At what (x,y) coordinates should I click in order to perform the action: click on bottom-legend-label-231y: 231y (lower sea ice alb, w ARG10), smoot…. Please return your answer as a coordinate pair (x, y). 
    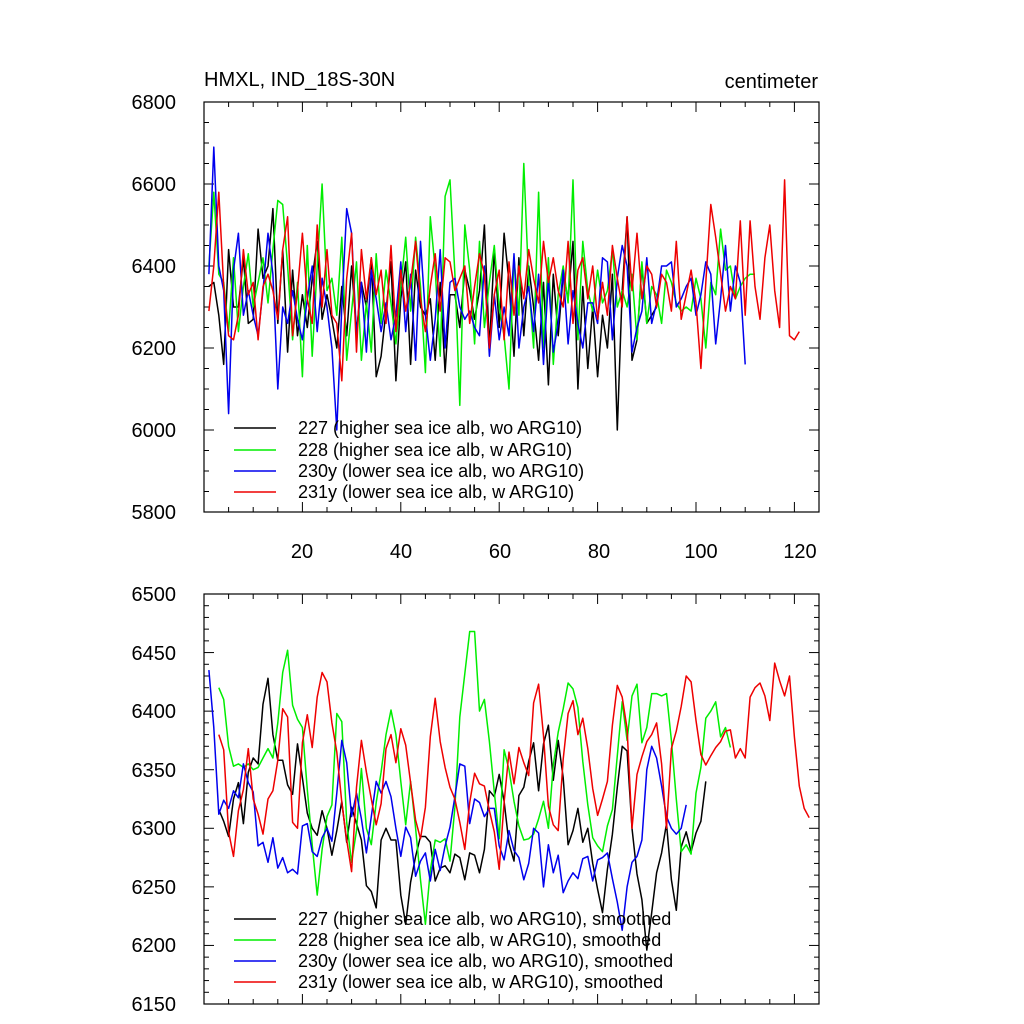
    Looking at the image, I should click on (480, 982).